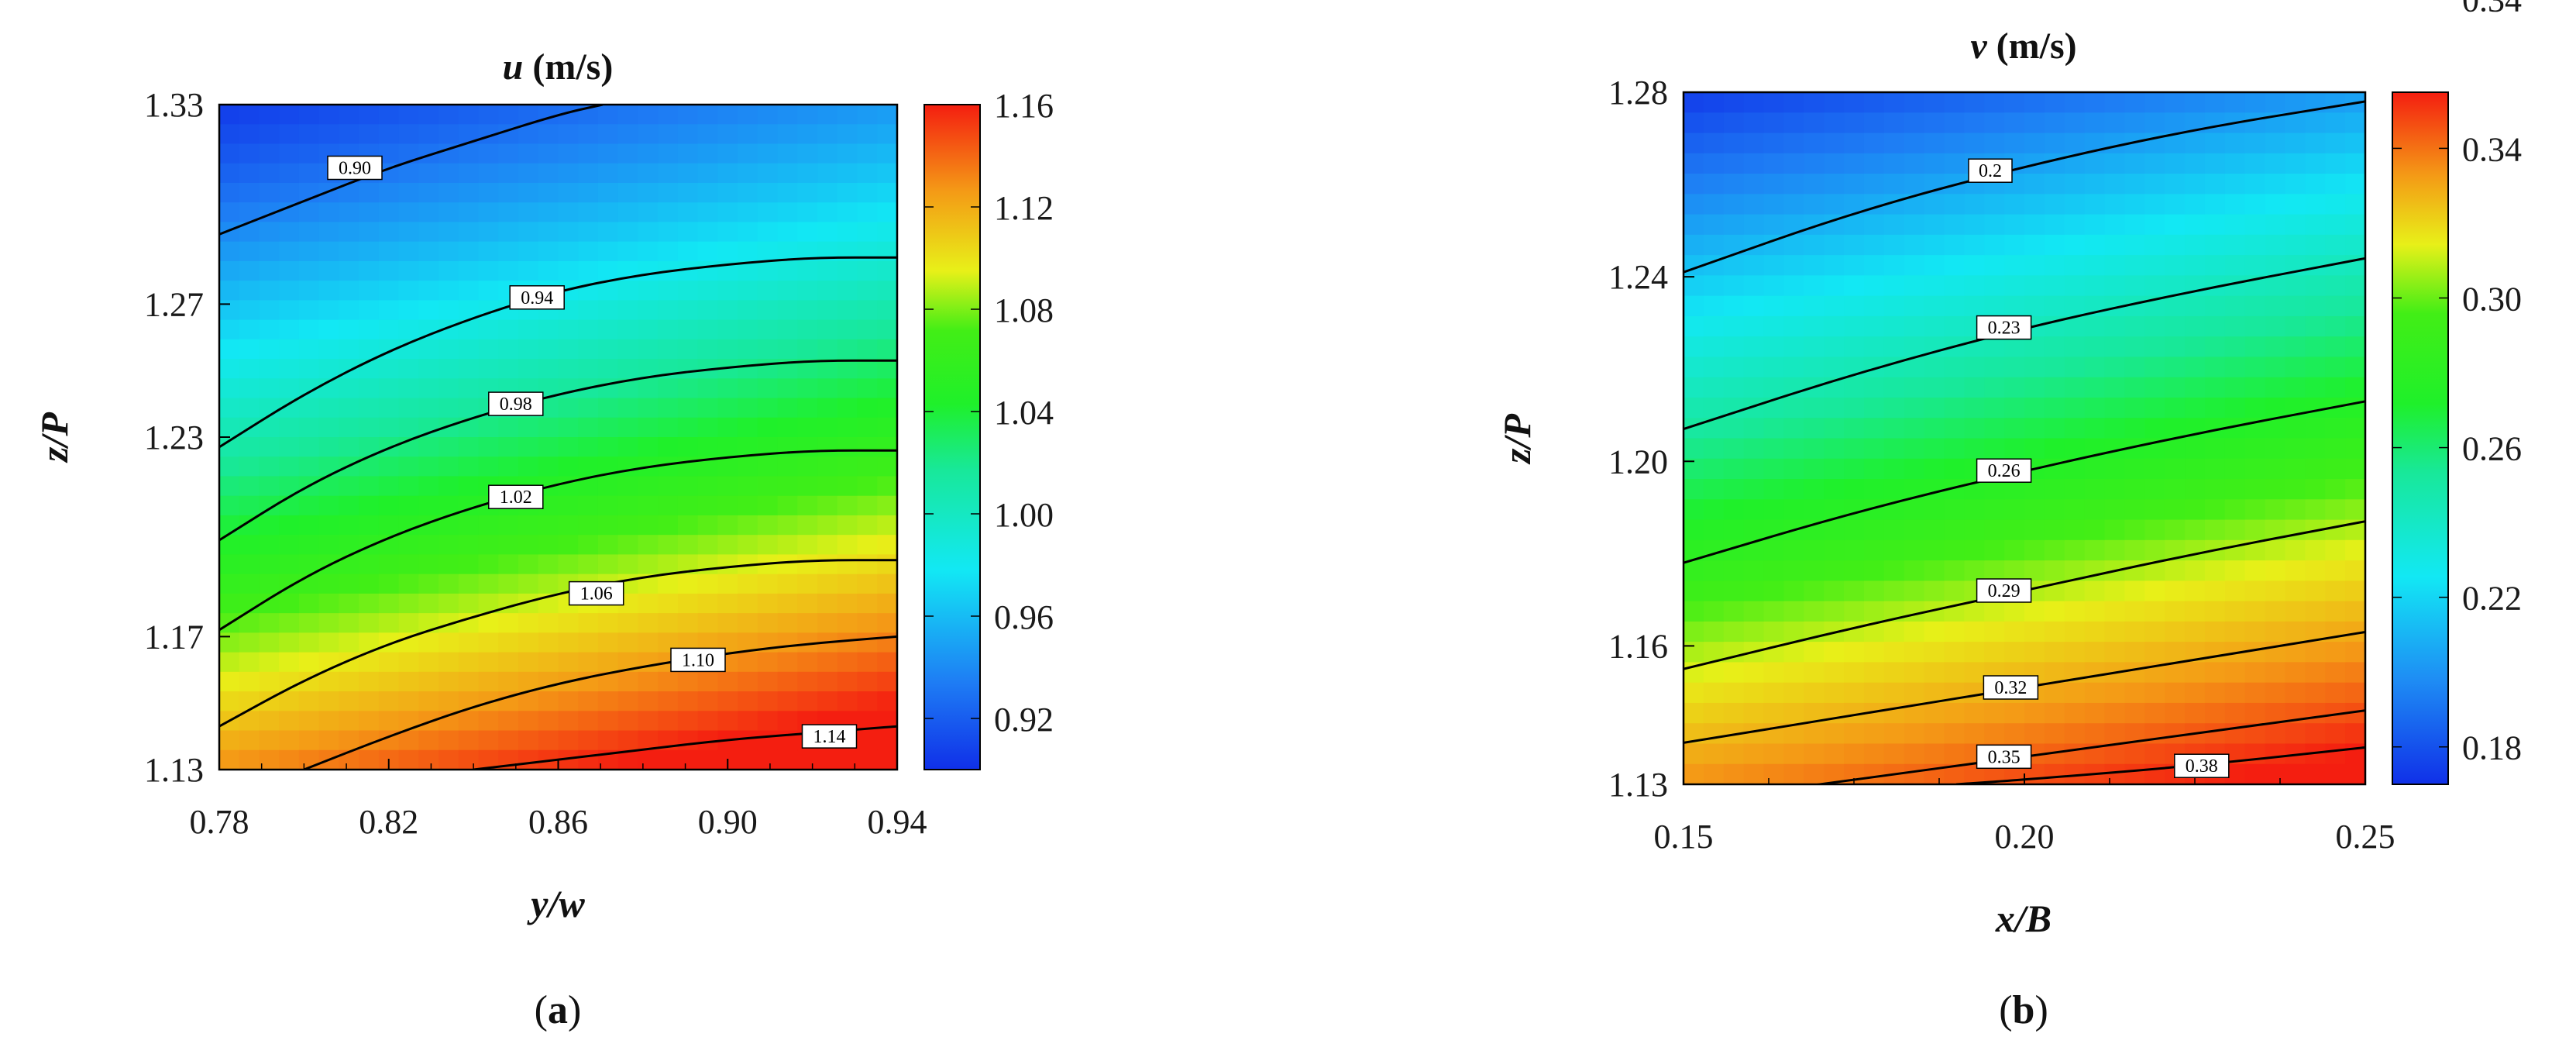 This screenshot has height=1061, width=2576. Describe the element at coordinates (596, 594) in the screenshot. I see `contour-label: 1.06` at that location.